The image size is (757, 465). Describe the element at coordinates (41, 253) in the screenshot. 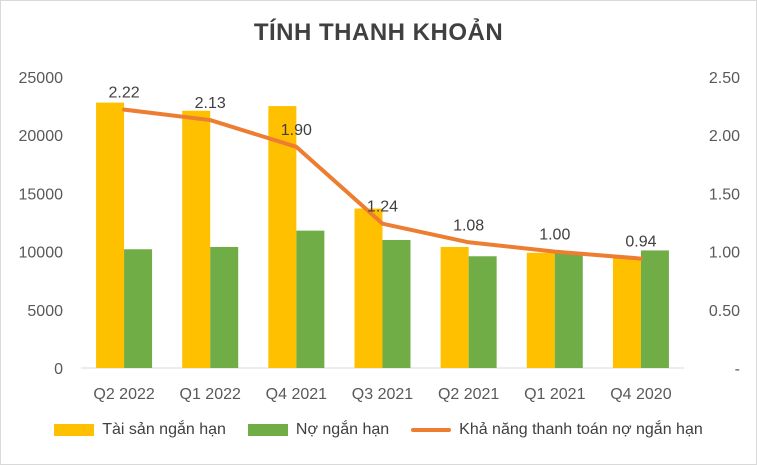

I see `y-left-tick-label: 10000` at that location.